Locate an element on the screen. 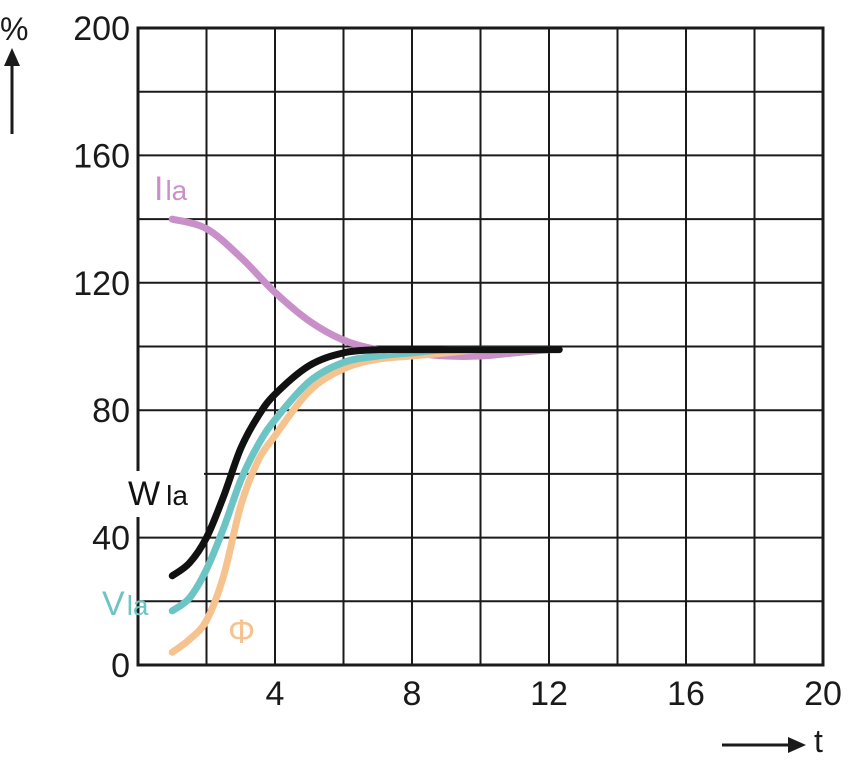 The image size is (859, 768). x-tick-label: 16 is located at coordinates (686, 694).